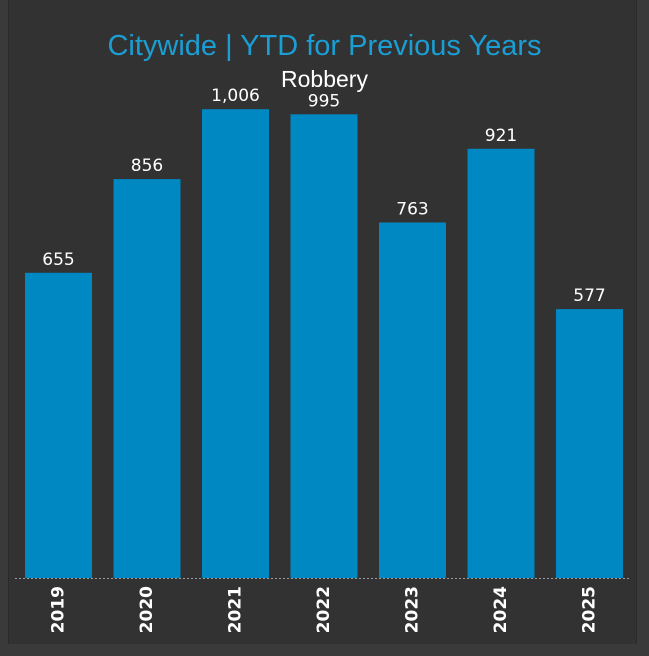  Describe the element at coordinates (412, 210) in the screenshot. I see `data-label-2023: 763` at that location.